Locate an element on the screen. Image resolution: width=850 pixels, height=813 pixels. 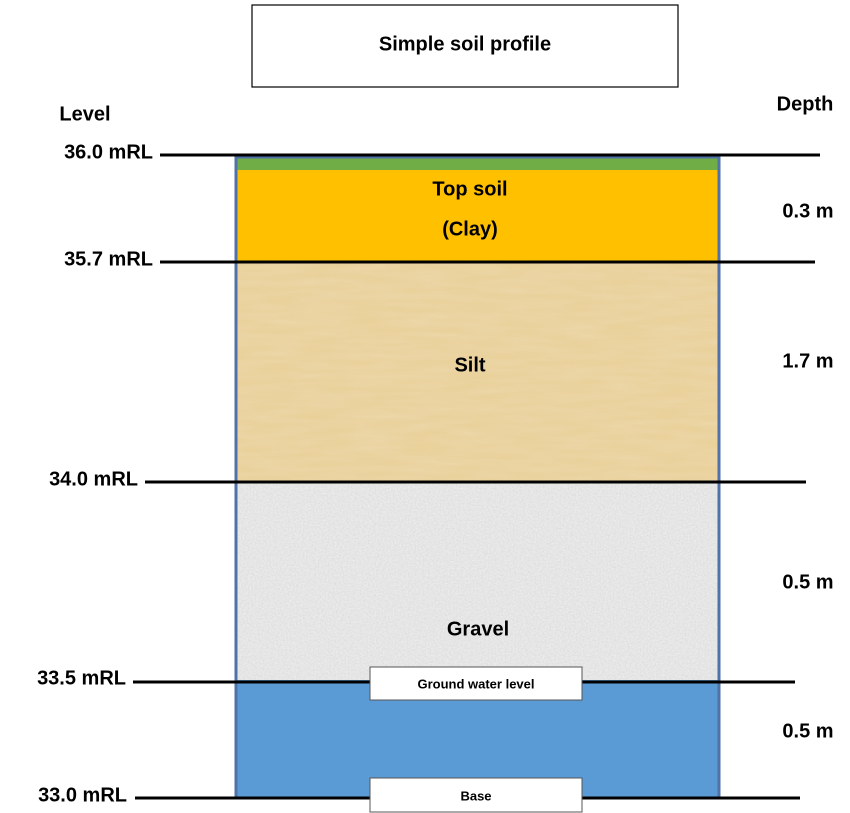
depth-label: 0.3 m is located at coordinates (807, 211).